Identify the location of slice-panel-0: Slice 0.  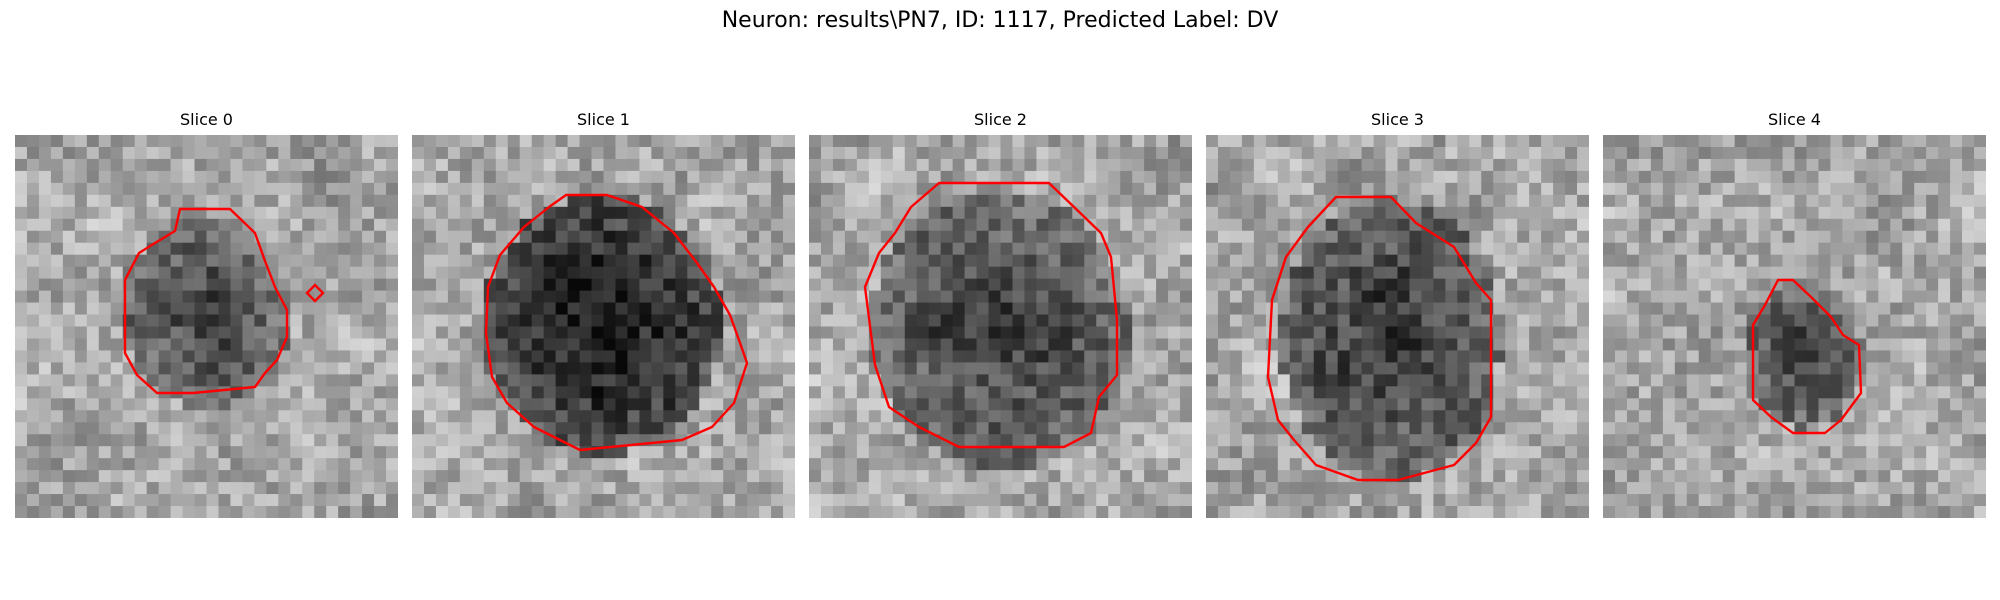
(206, 312).